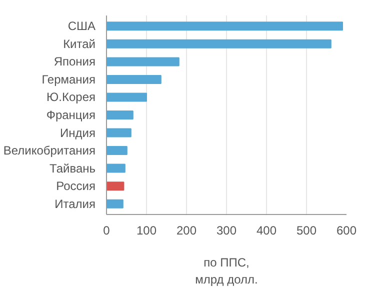 The image size is (371, 289). Describe the element at coordinates (69, 79) in the screenshot. I see `y-tick-label: Германия` at that location.